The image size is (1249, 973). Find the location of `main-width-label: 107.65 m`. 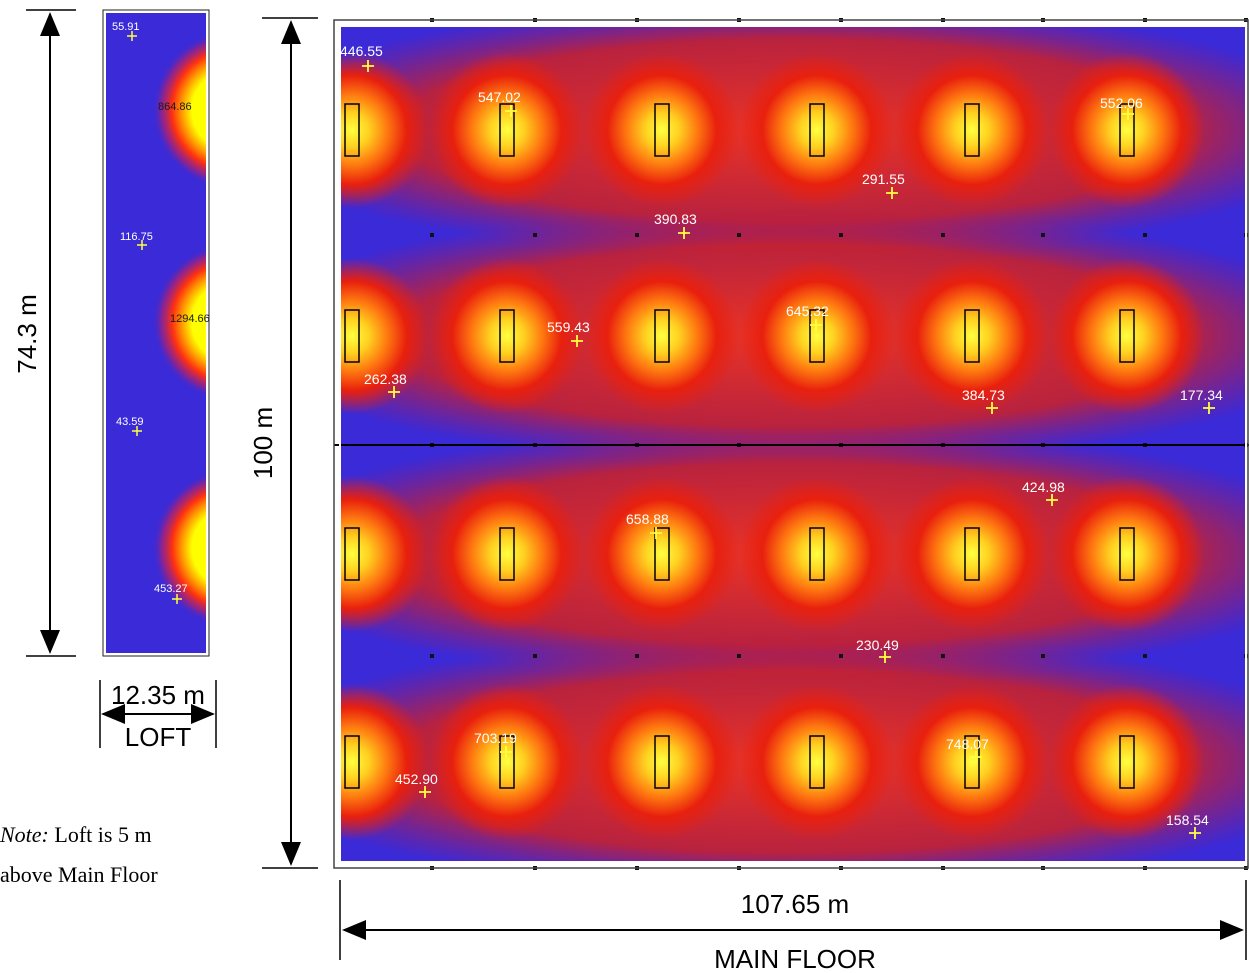

main-width-label: 107.65 m is located at coordinates (795, 904).